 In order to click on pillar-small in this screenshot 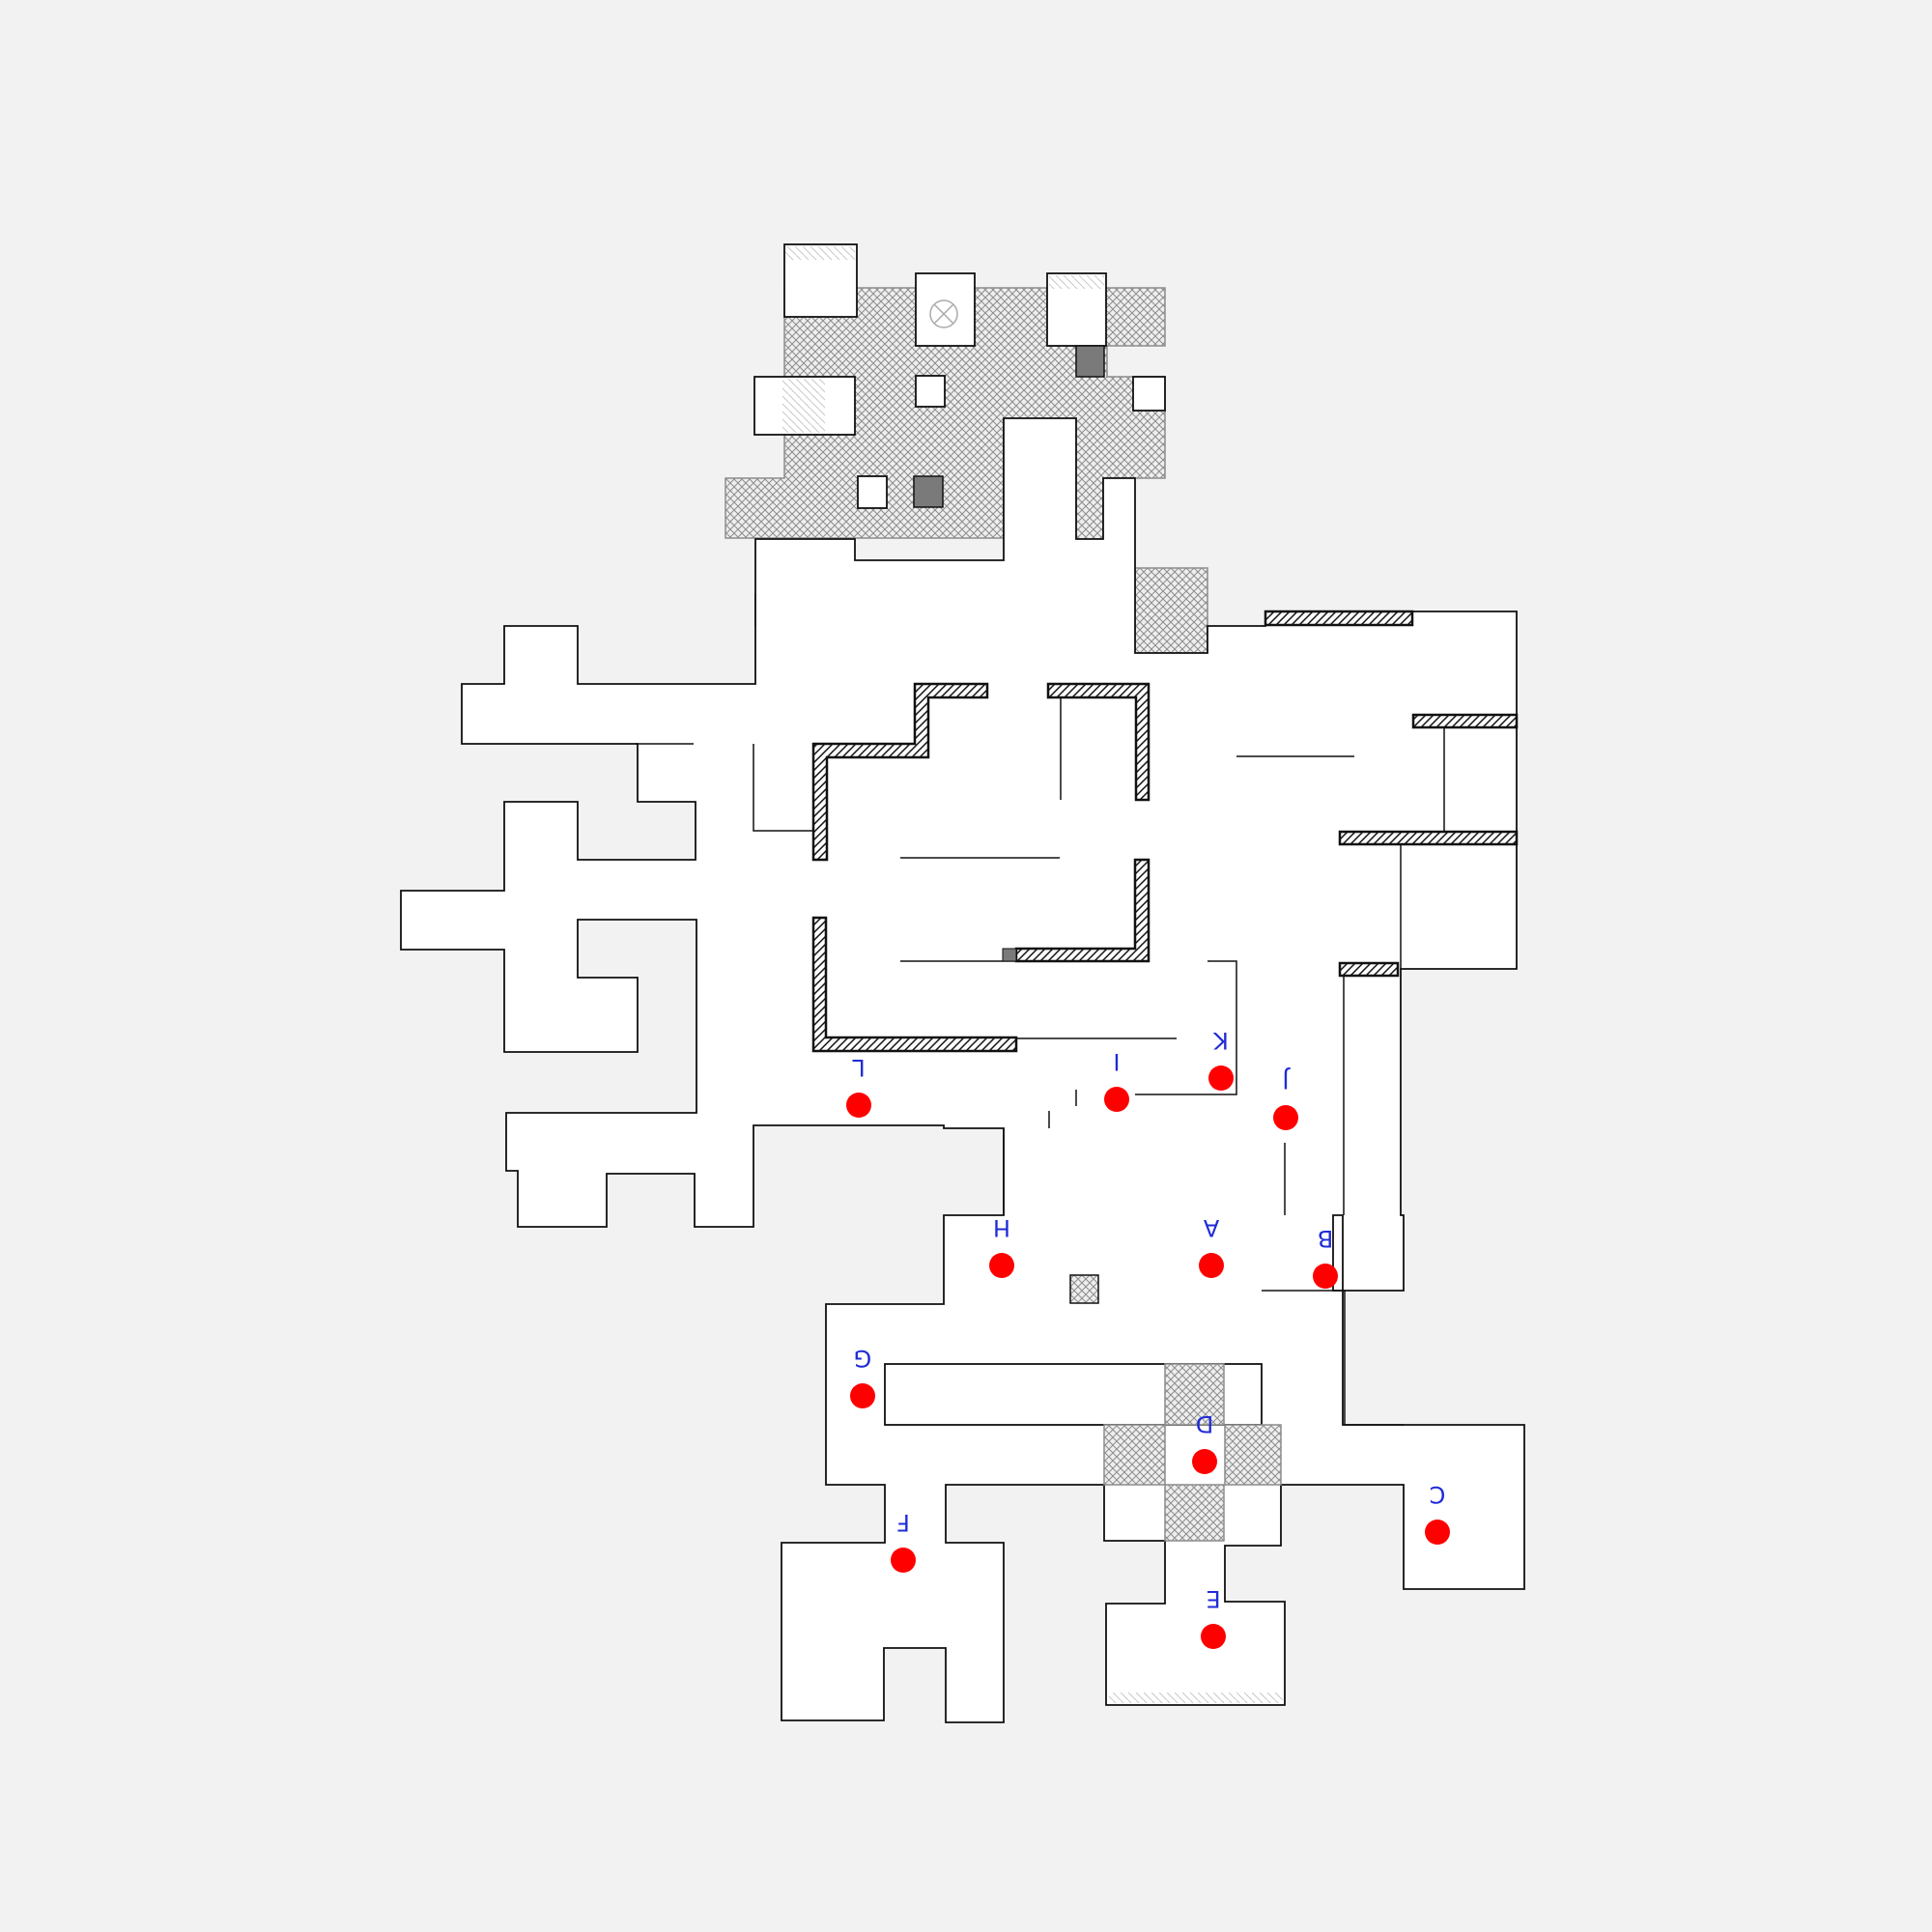, I will do `click(1009, 955)`.